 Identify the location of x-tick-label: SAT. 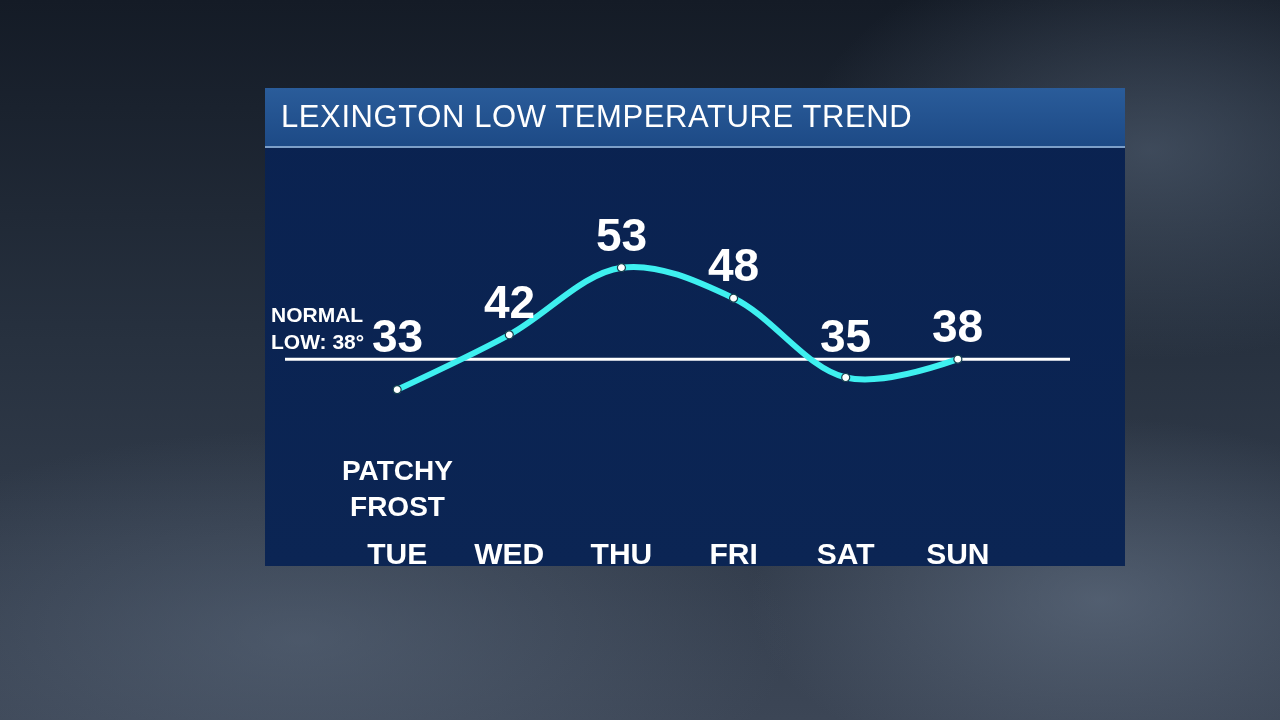
(845, 553).